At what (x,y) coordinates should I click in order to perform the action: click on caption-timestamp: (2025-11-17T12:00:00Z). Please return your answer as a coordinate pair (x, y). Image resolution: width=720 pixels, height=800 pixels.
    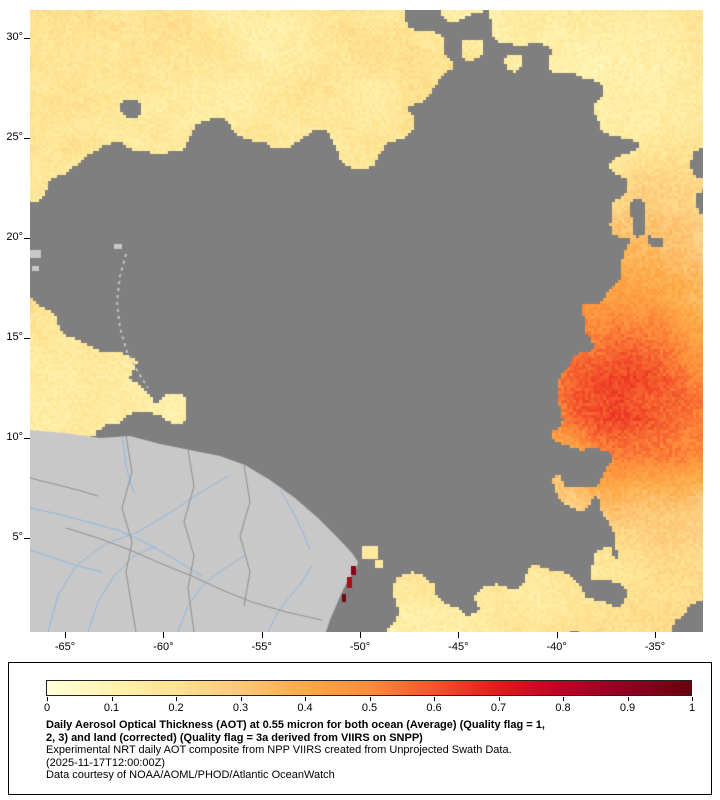
    Looking at the image, I should click on (106, 762).